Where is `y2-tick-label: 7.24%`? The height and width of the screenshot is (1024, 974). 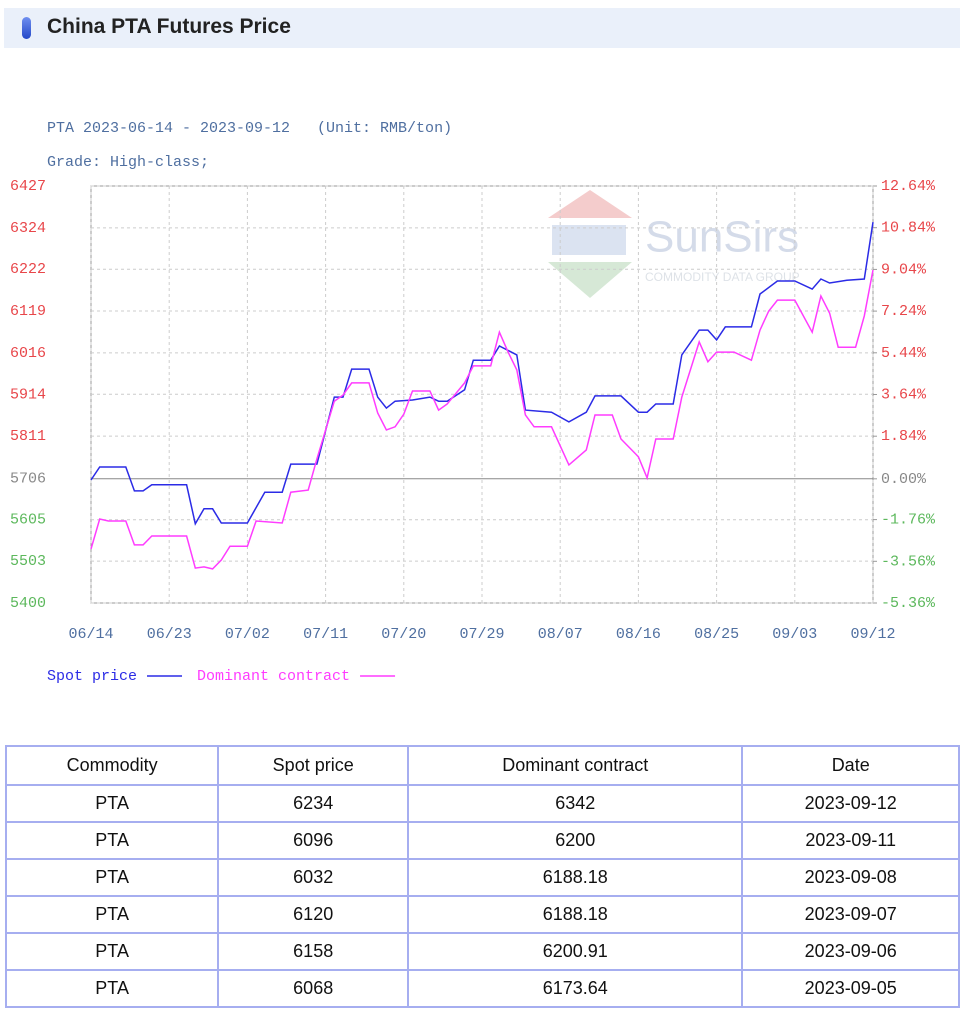
y2-tick-label: 7.24% is located at coordinates (904, 311).